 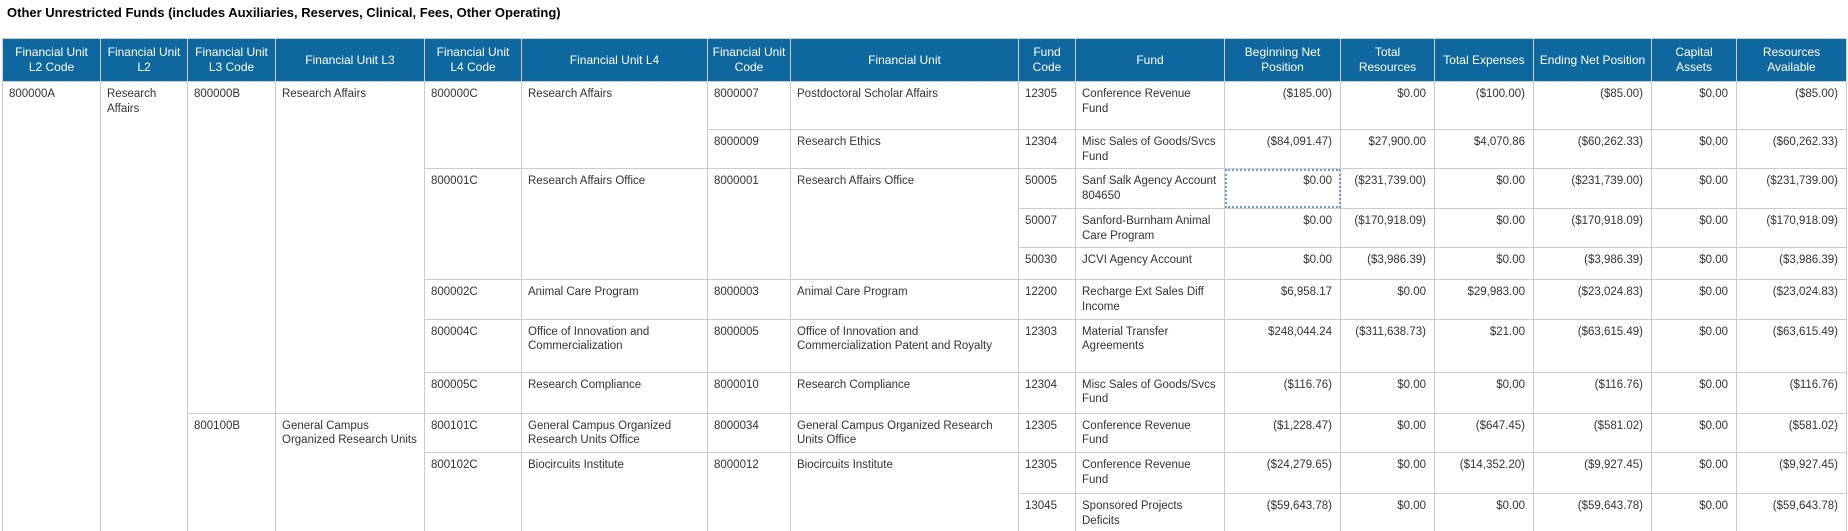 What do you see at coordinates (1484, 299) in the screenshot?
I see `cell-total-exp: $29,983.00` at bounding box center [1484, 299].